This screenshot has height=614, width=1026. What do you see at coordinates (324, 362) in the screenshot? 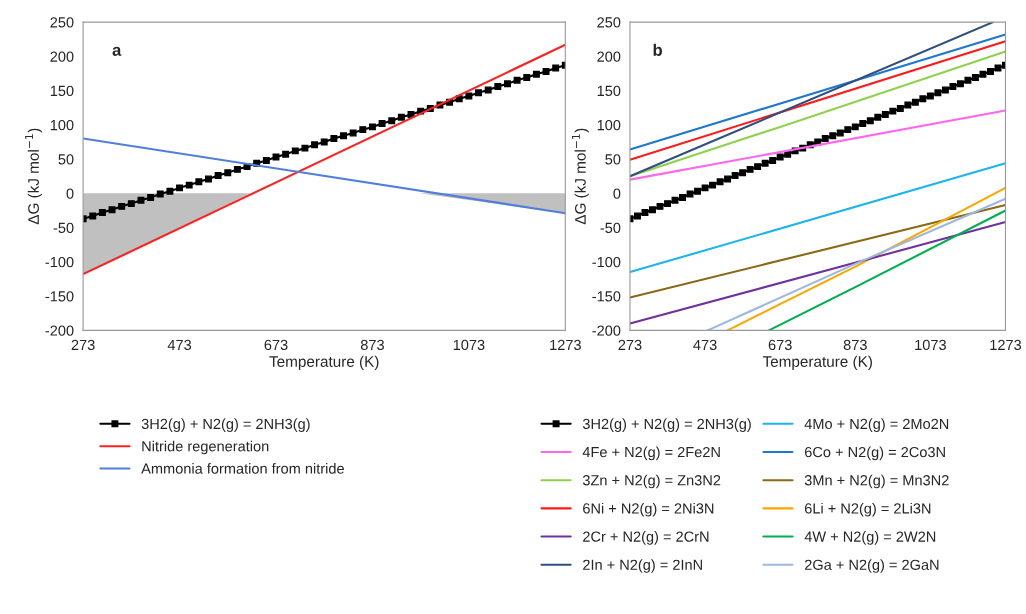
I see `x-axis-title: Temperature (K)` at bounding box center [324, 362].